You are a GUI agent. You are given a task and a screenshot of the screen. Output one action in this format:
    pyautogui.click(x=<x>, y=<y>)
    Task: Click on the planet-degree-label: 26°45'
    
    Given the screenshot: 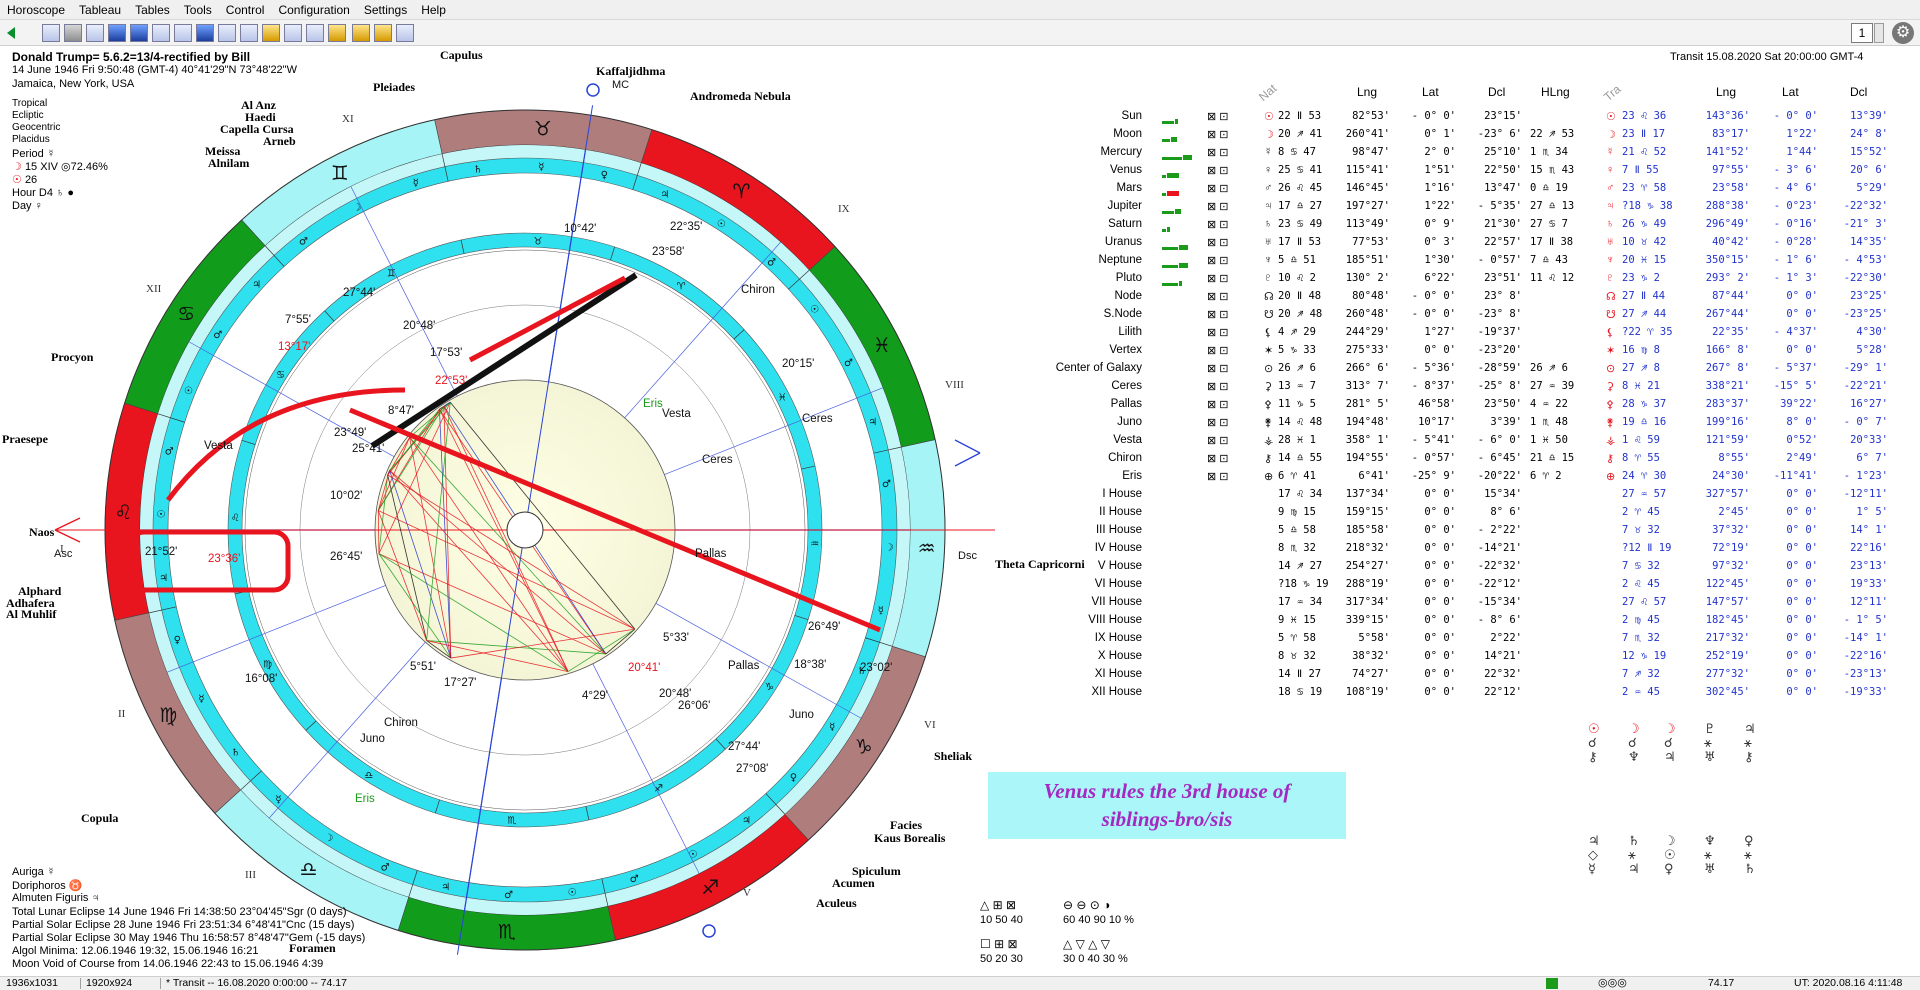 What is the action you would take?
    pyautogui.click(x=346, y=557)
    